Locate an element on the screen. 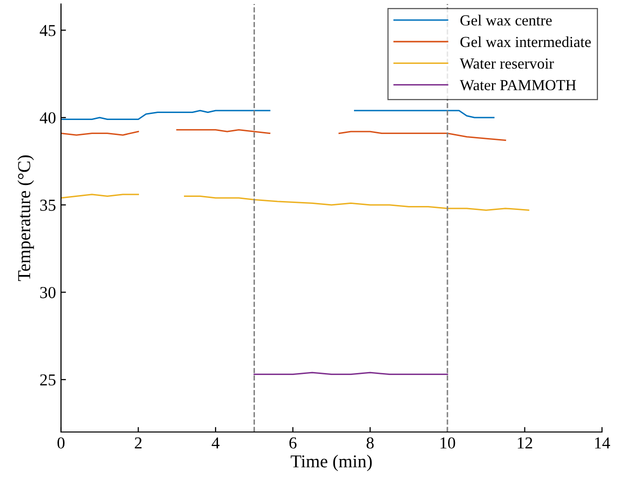 This screenshot has height=487, width=633. x-tick-label: 2 is located at coordinates (138, 442).